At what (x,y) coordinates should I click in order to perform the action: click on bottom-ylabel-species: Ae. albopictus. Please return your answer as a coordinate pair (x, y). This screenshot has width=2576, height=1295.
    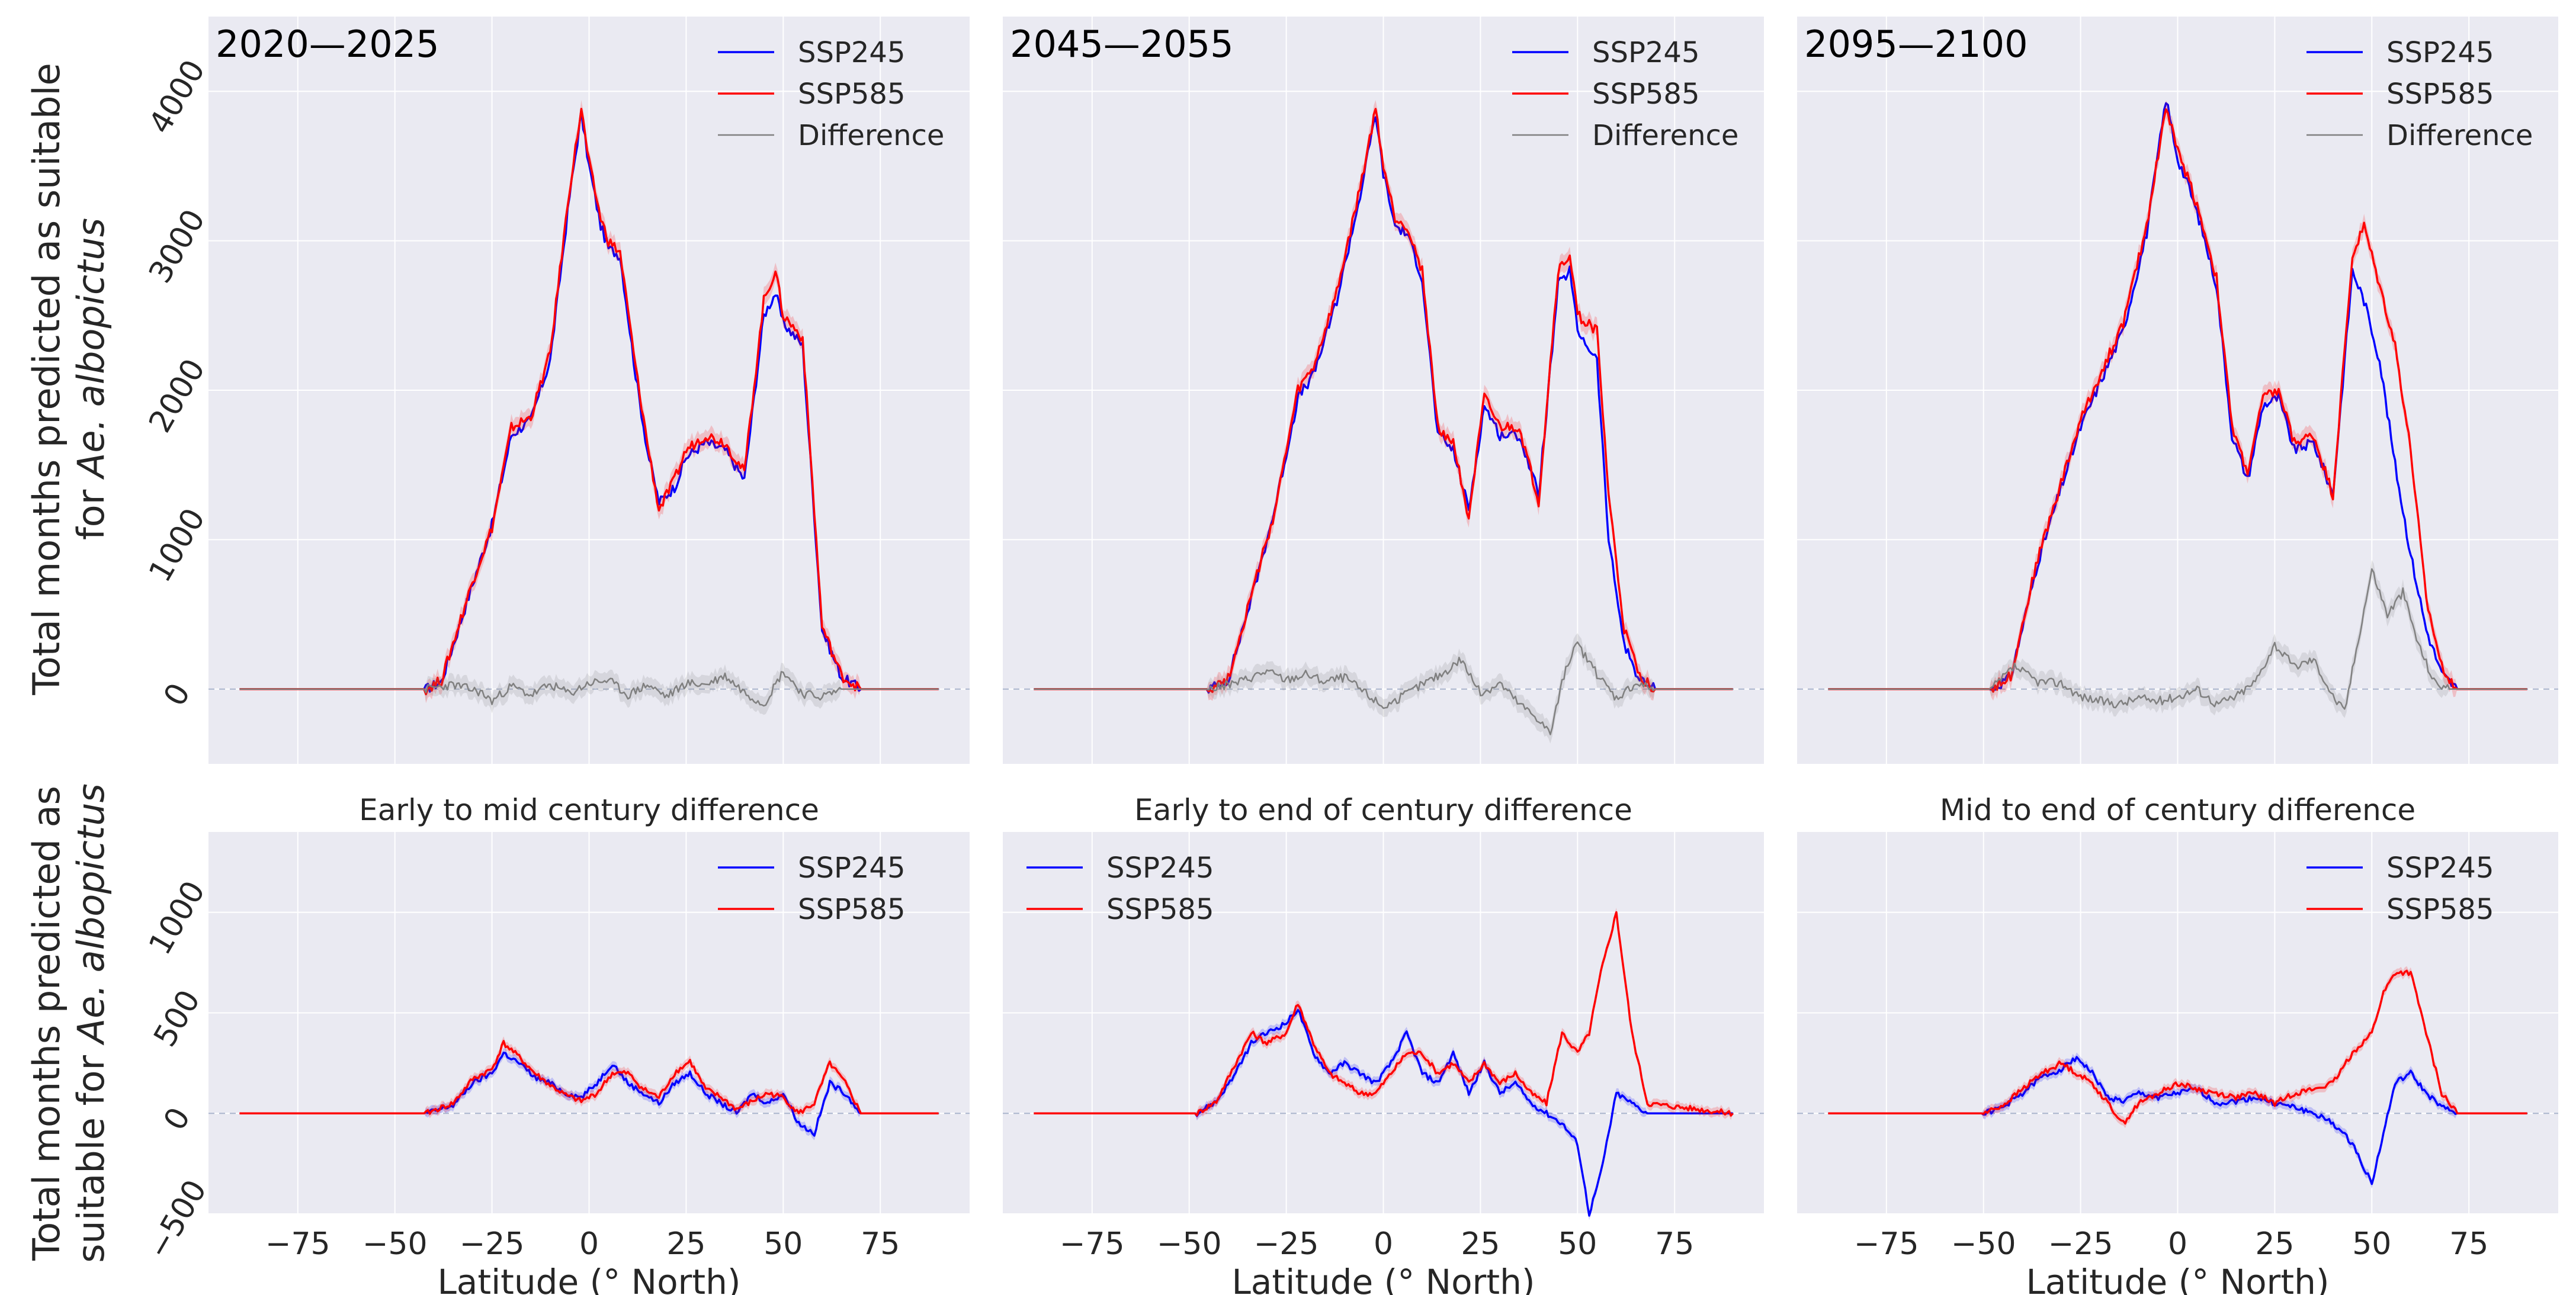
    Looking at the image, I should click on (91, 914).